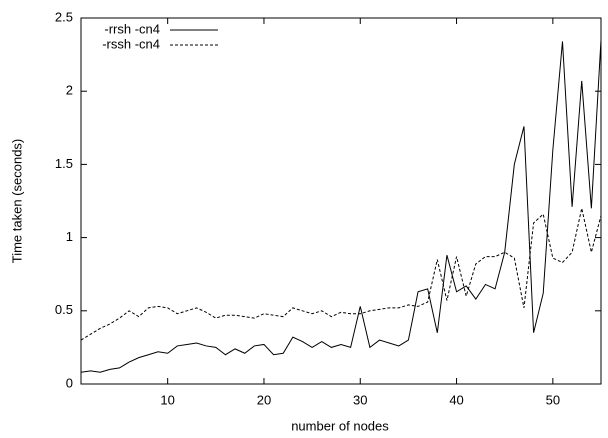 The height and width of the screenshot is (438, 608). What do you see at coordinates (264, 399) in the screenshot?
I see `x-tick-label: 20` at bounding box center [264, 399].